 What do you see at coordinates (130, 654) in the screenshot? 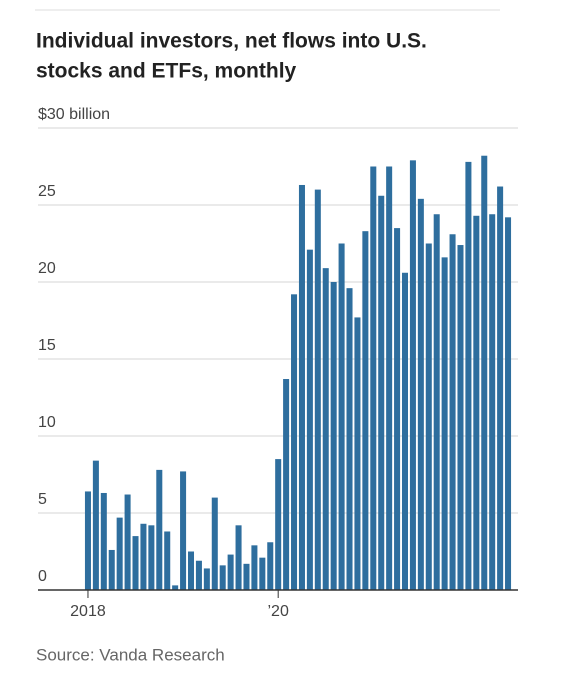
I see `source: Source: Vanda Research` at bounding box center [130, 654].